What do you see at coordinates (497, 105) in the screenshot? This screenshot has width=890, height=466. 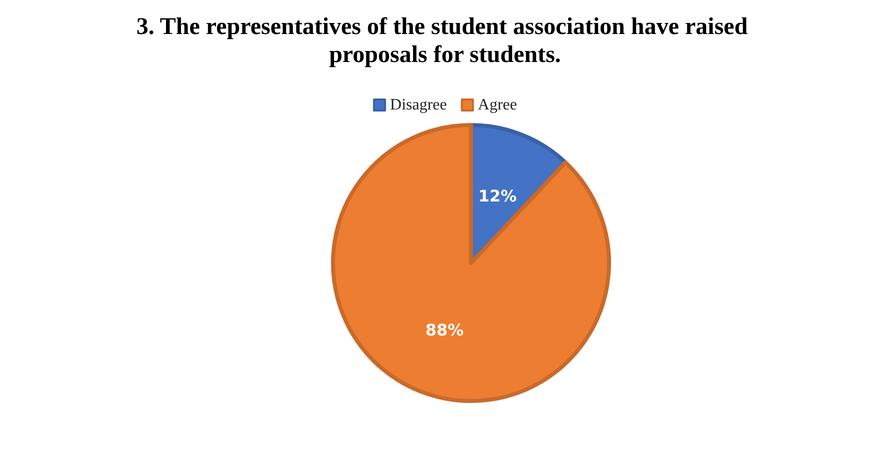 I see `legend-label: Agree` at bounding box center [497, 105].